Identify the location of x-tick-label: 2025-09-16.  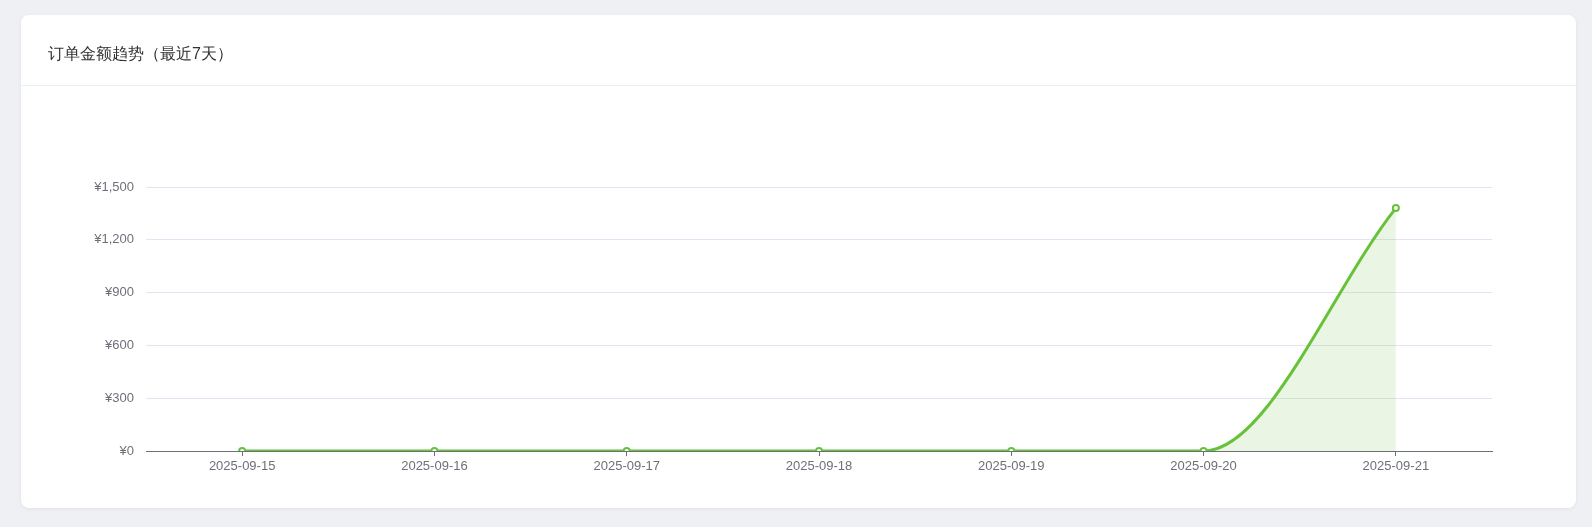
(434, 466).